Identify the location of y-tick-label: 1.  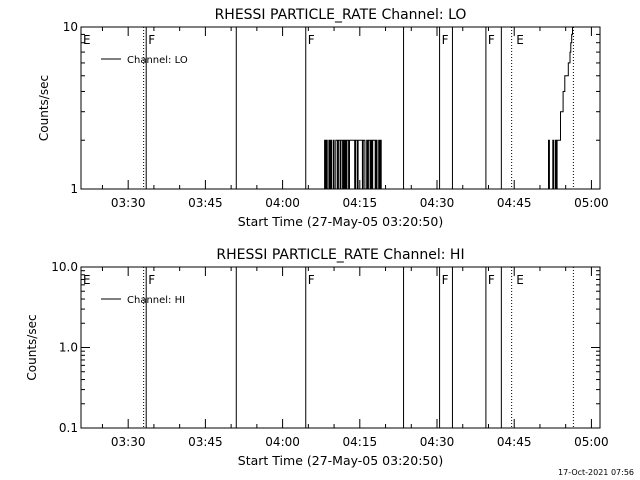
(74, 189).